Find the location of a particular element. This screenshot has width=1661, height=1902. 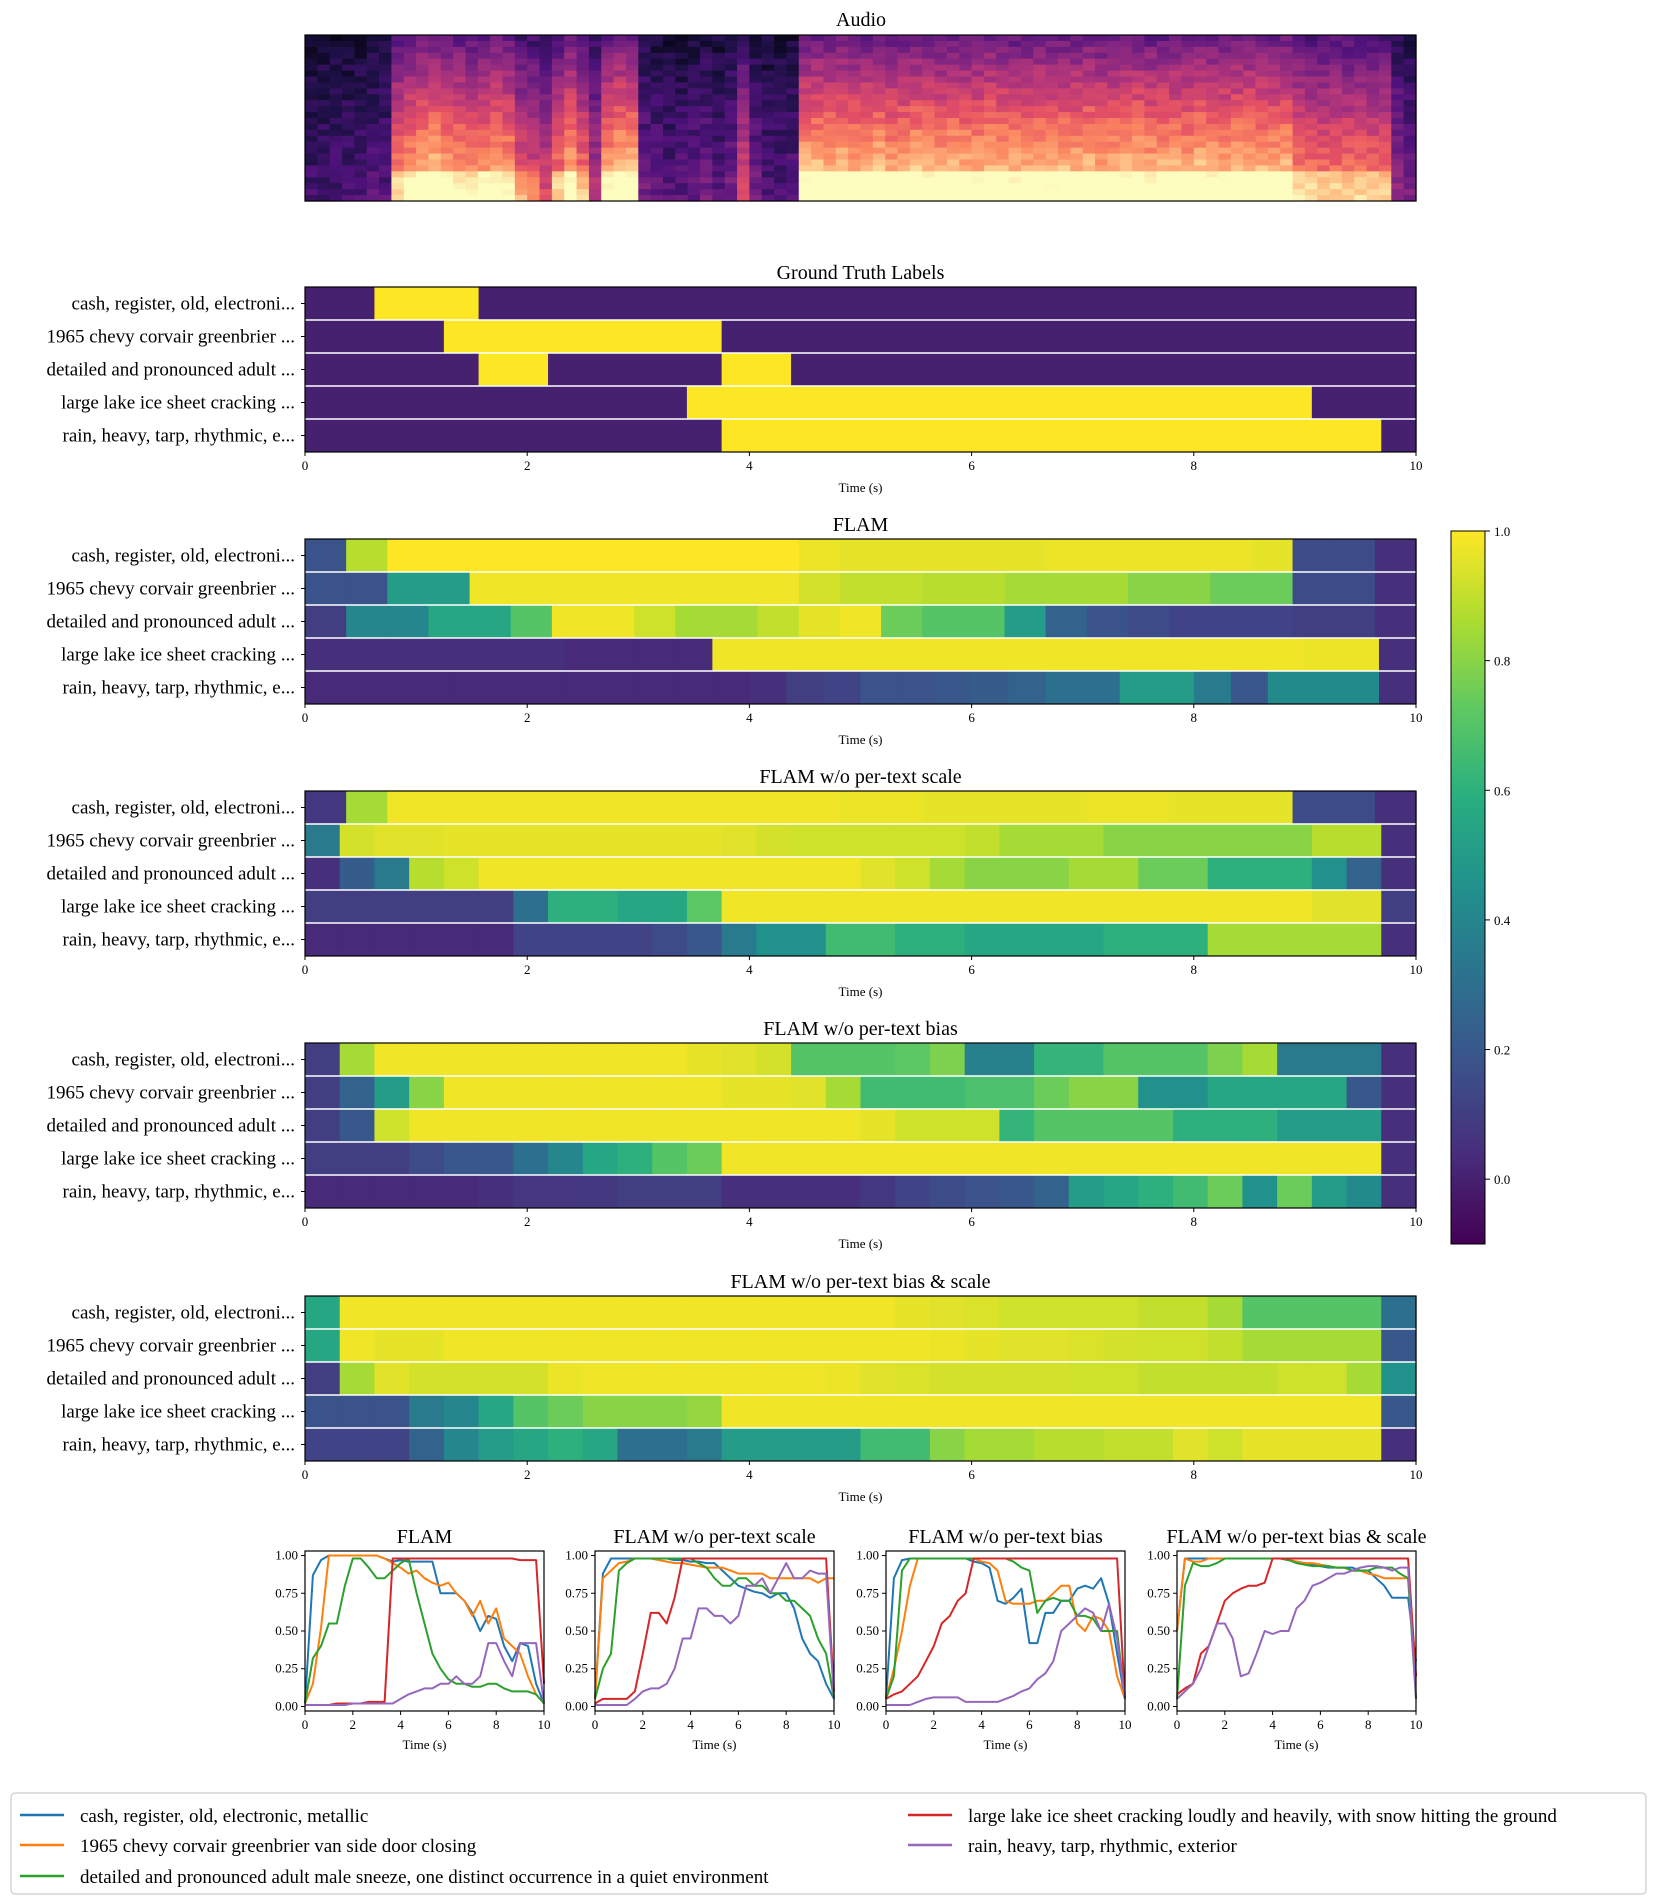

y-tick-label: 0.75 is located at coordinates (576, 1592).